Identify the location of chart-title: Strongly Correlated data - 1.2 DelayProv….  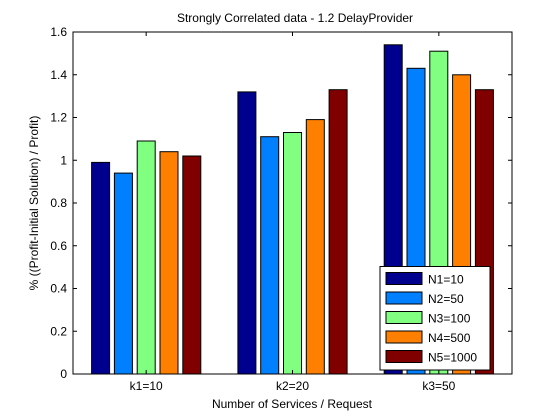
(295, 18).